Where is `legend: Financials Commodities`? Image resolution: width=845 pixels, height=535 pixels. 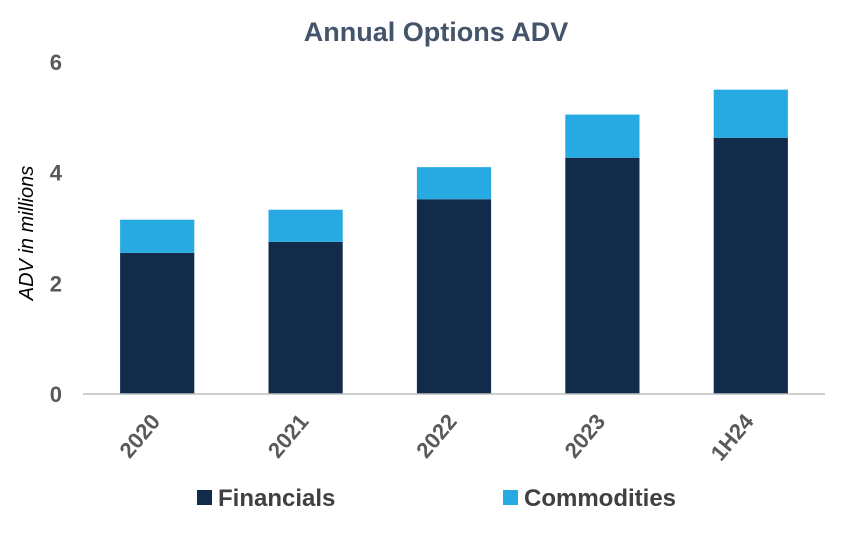
legend: Financials Commodities is located at coordinates (436, 498).